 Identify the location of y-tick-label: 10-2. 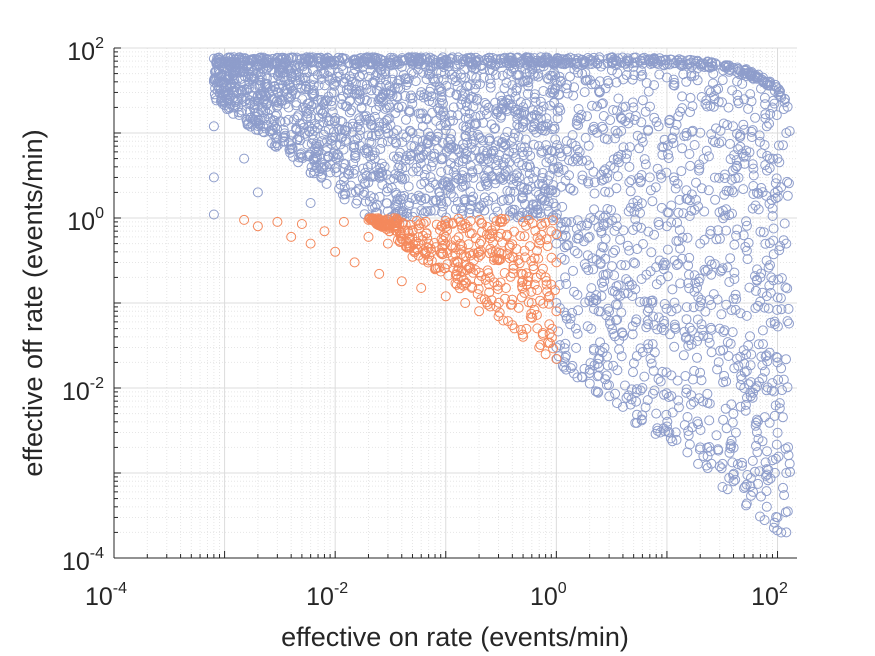
(83, 390).